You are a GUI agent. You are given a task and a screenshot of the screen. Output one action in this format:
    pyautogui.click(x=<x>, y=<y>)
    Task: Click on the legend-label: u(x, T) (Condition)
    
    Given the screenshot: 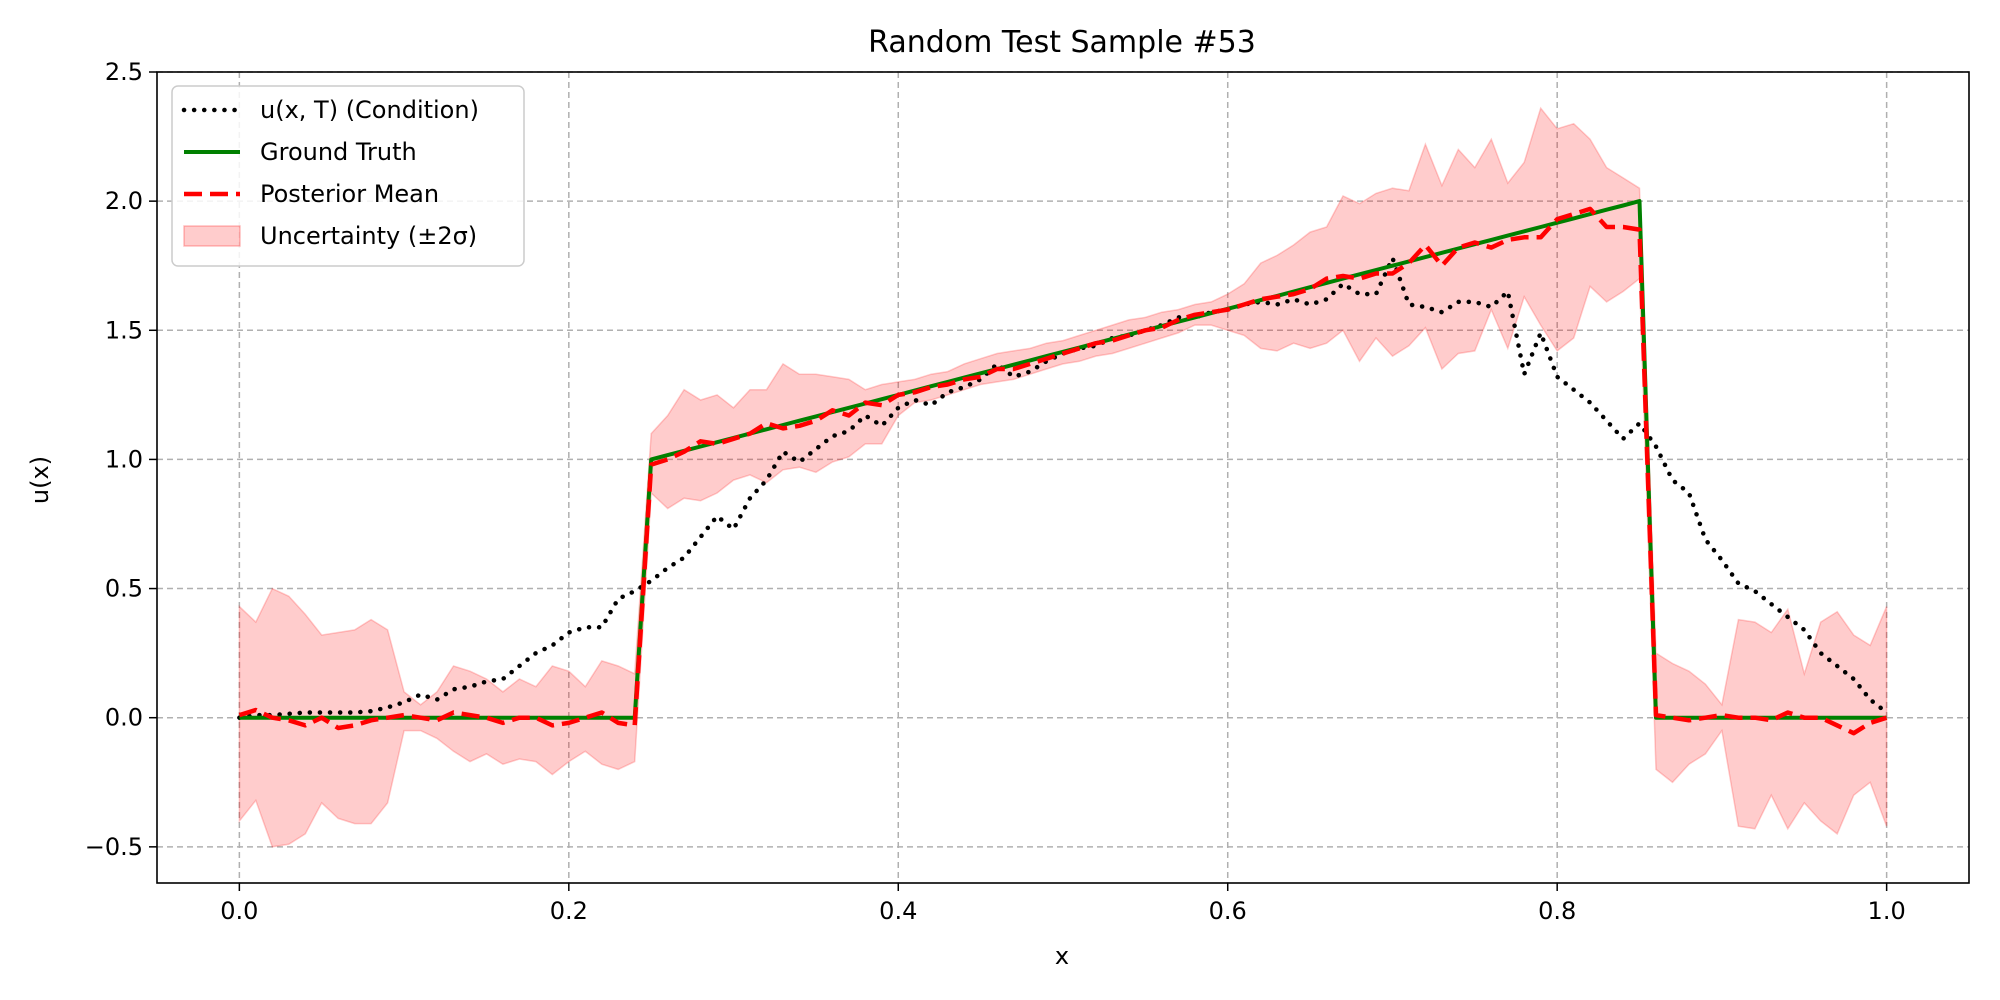 What is the action you would take?
    pyautogui.click(x=369, y=110)
    